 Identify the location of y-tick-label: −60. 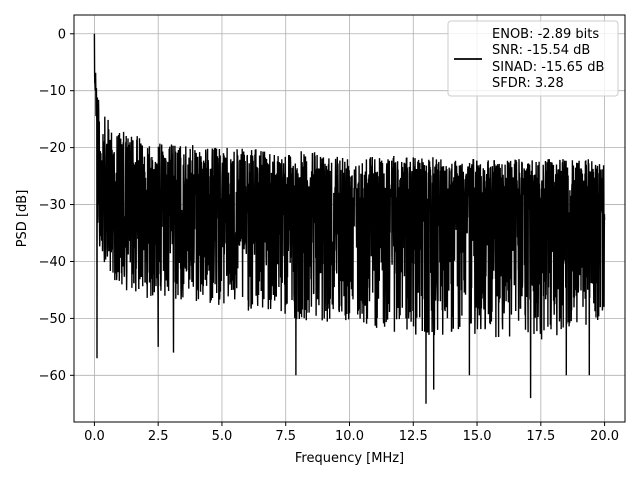
(52, 376).